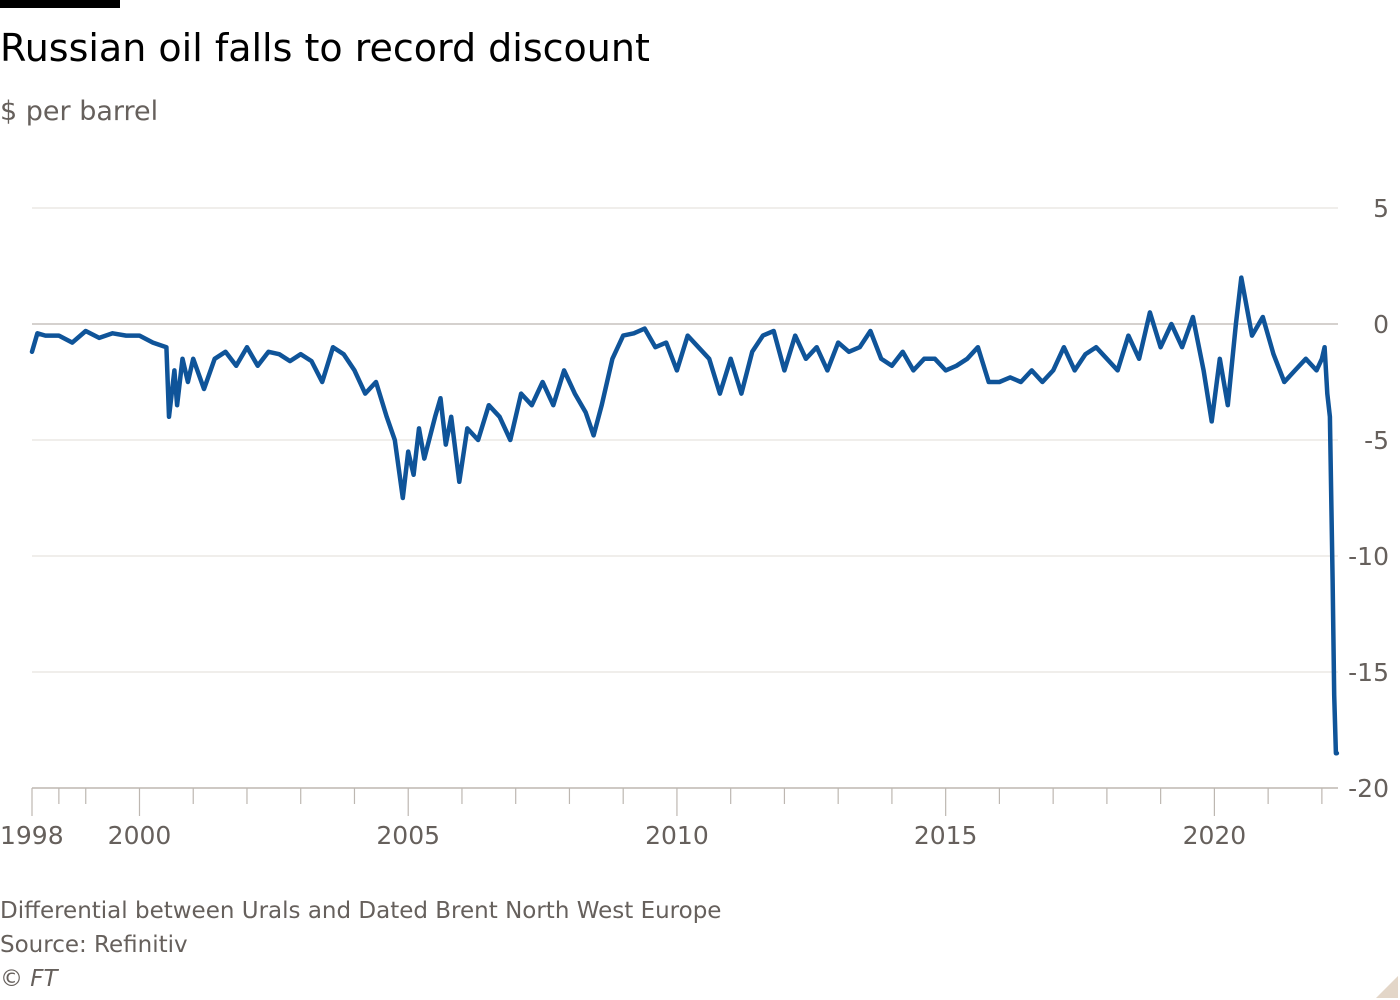 This screenshot has width=1400, height=1000. Describe the element at coordinates (946, 835) in the screenshot. I see `x-tick-label: 2015` at that location.